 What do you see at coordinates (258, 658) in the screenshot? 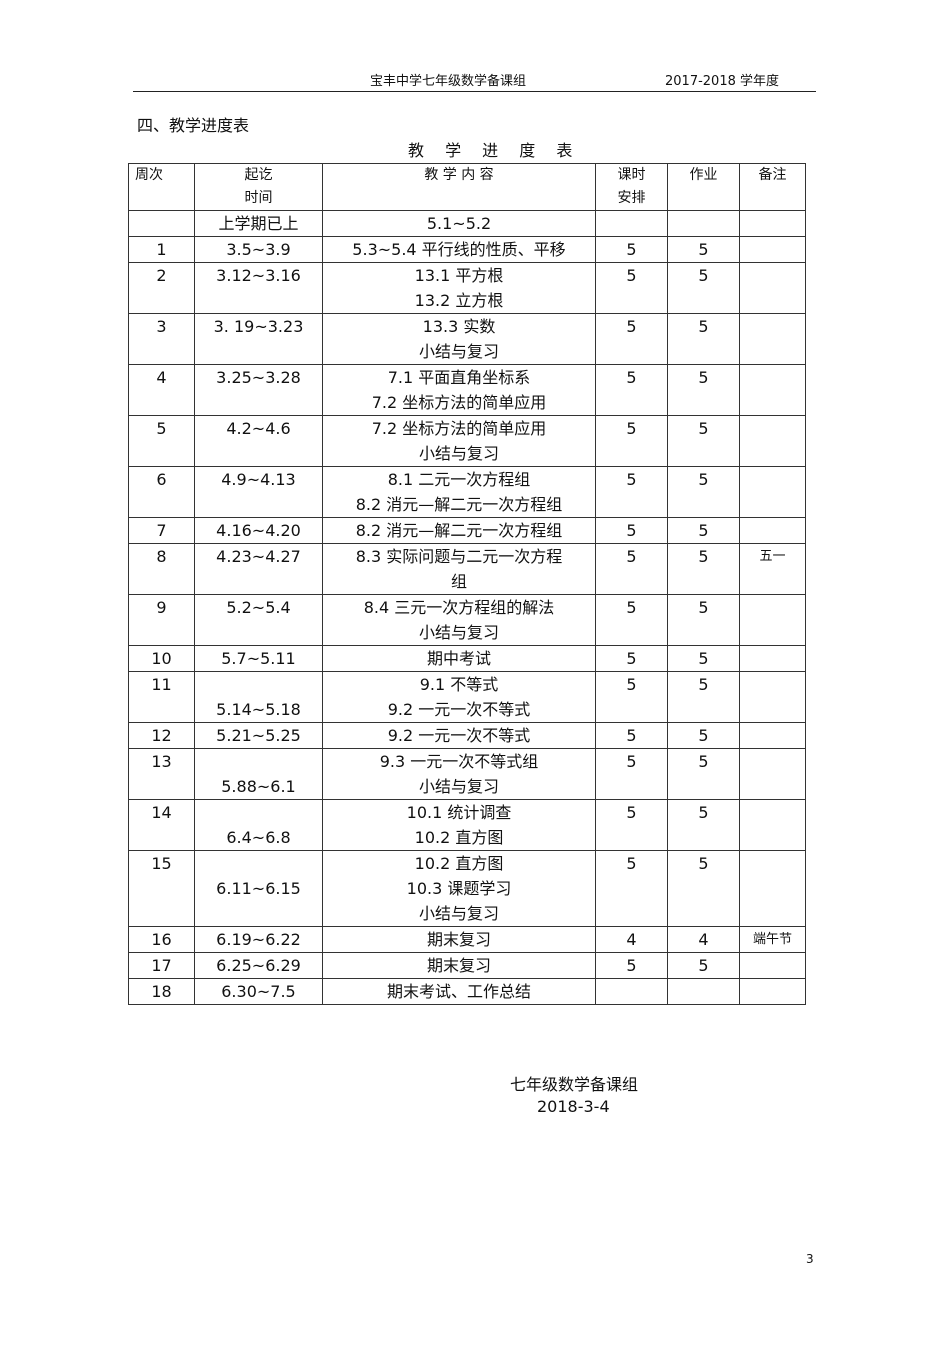
I see `date-cell: 5.7~5.11` at bounding box center [258, 658].